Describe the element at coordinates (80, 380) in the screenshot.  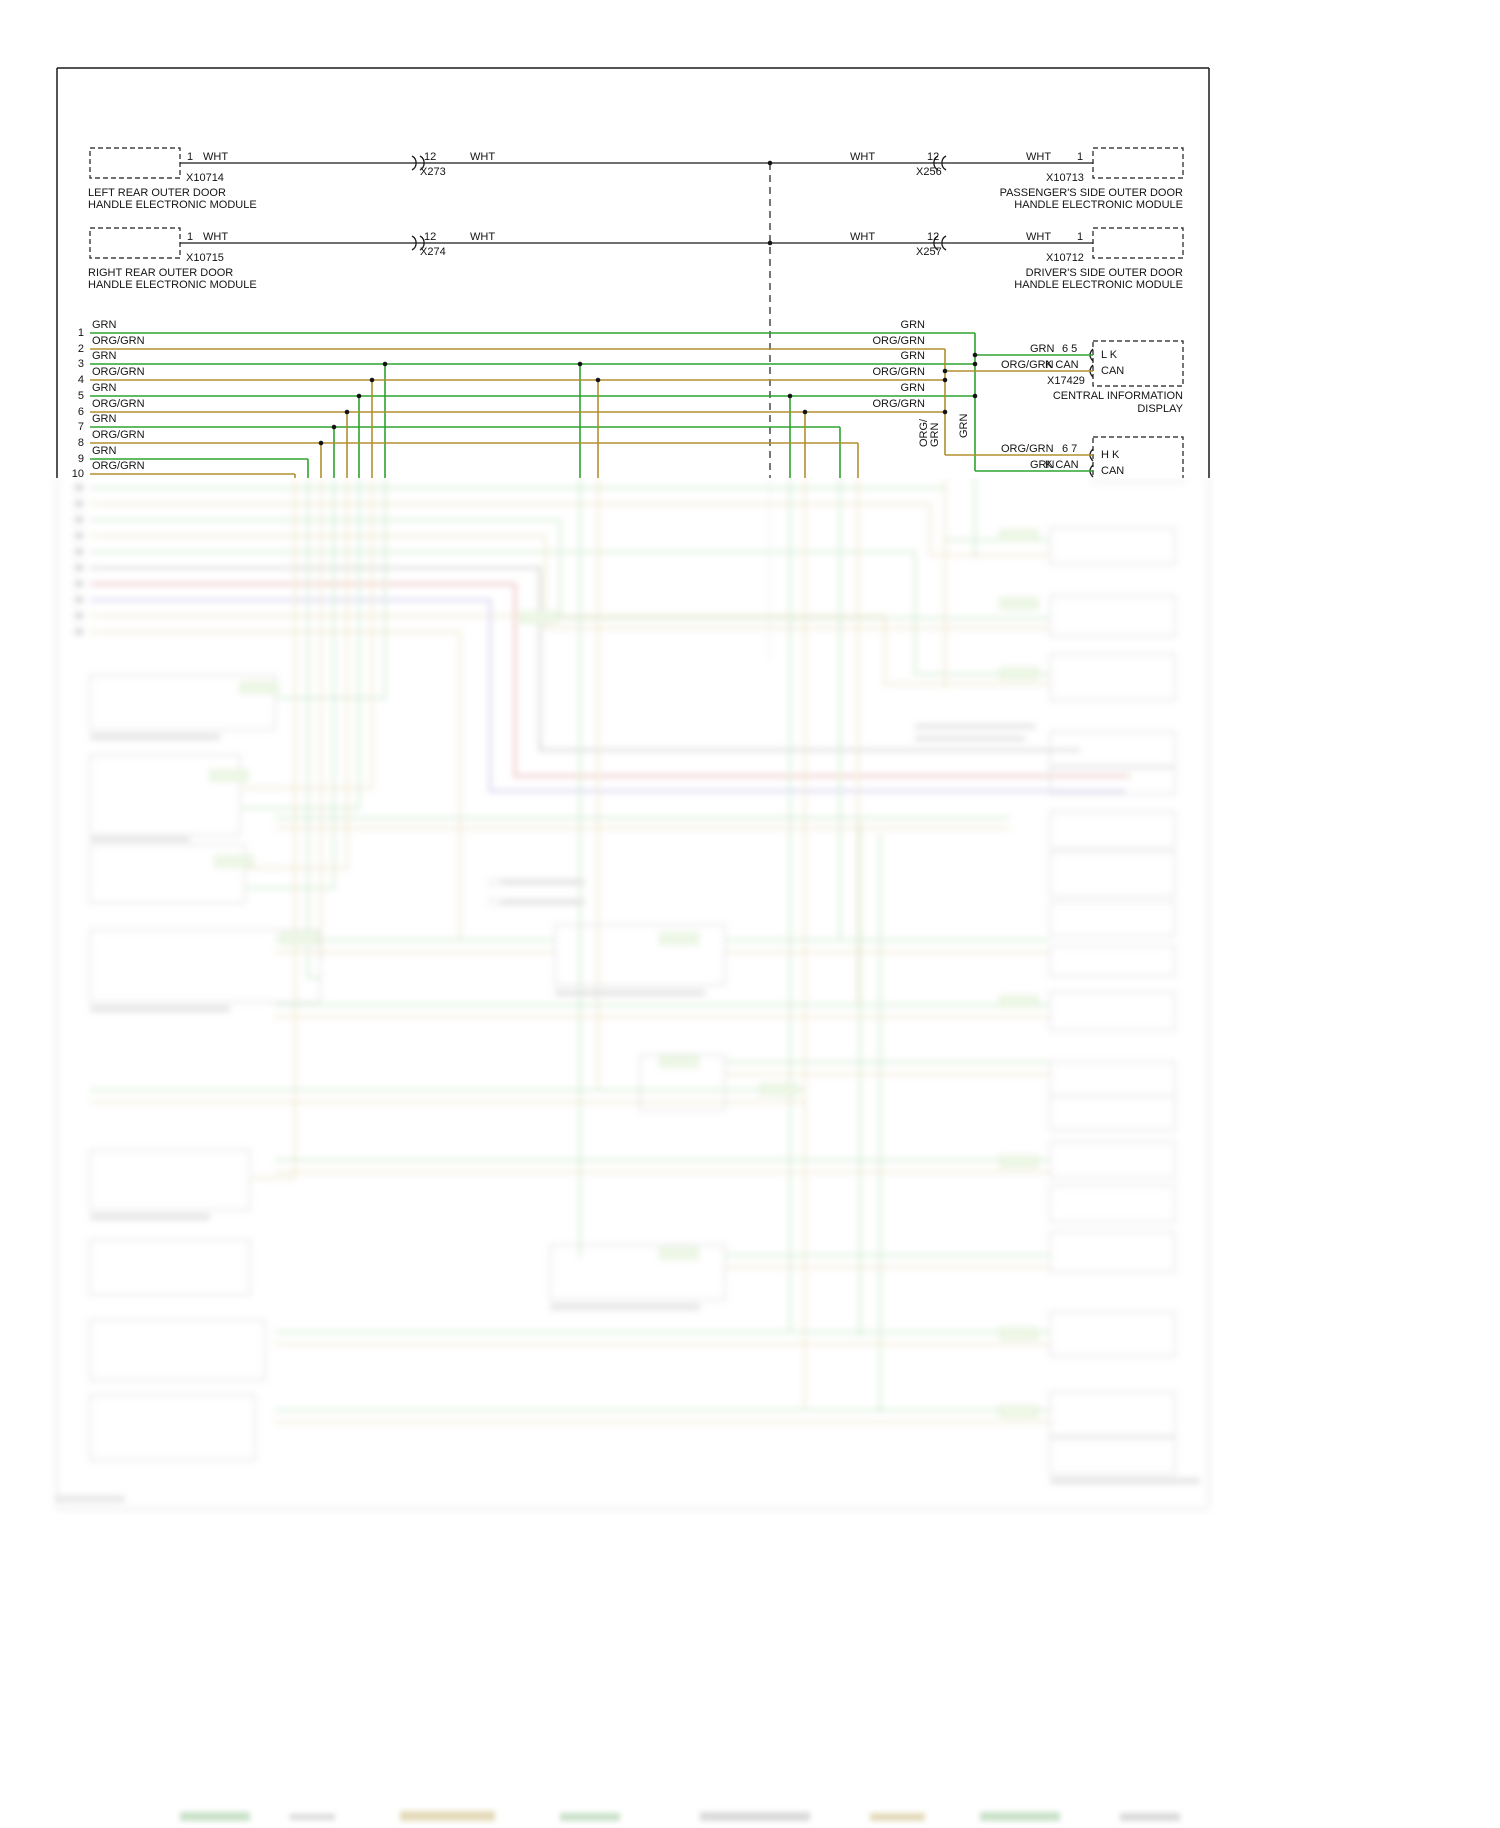
I see `bus-row-number: 4` at that location.